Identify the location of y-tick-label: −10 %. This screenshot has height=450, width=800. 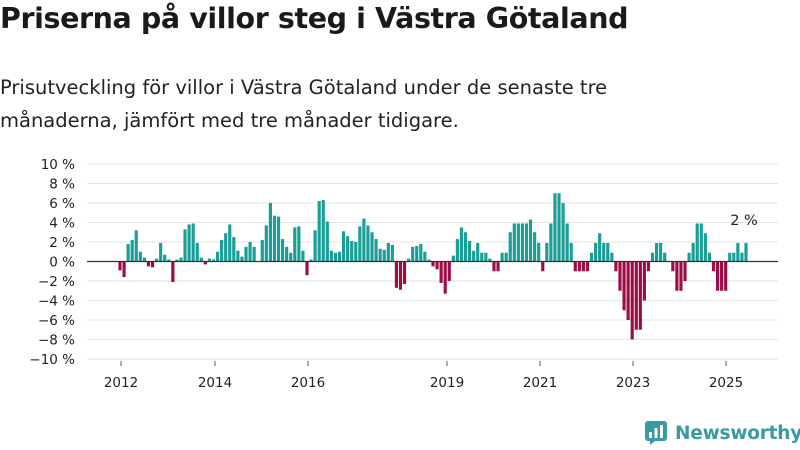
(52, 360).